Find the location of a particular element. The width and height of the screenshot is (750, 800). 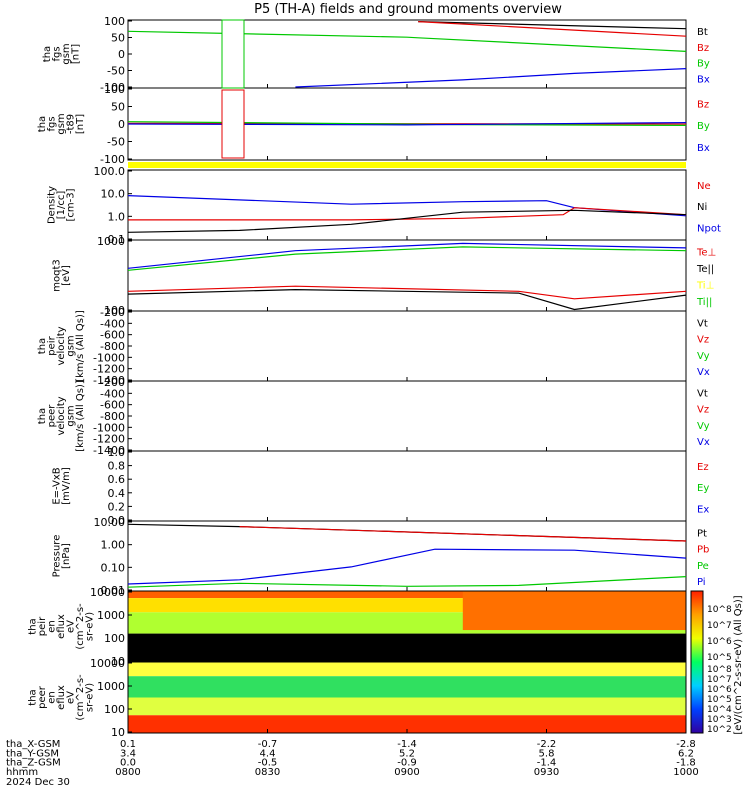

y-tick-label: -600 is located at coordinates (112, 335).